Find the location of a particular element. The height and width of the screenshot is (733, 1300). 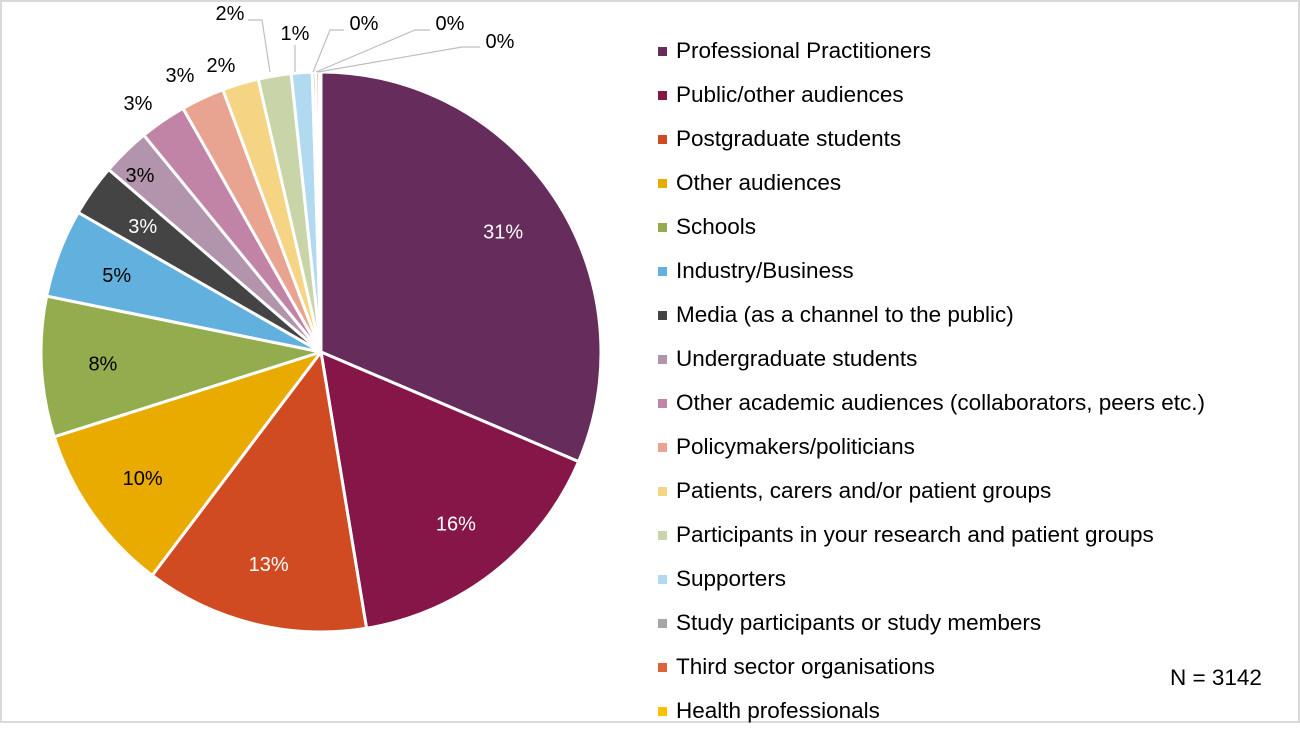

sample-size-annotation: N = 3142 is located at coordinates (1216, 677).